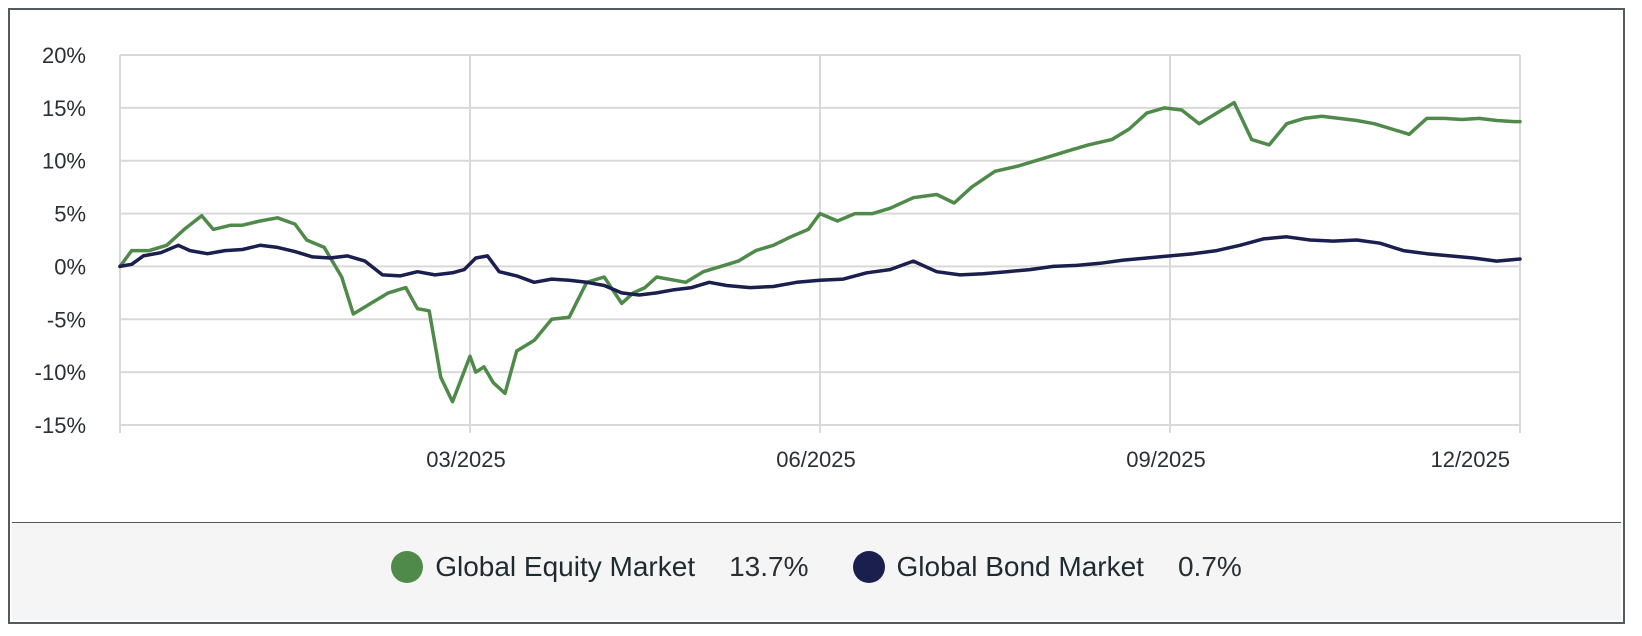 The image size is (1642, 636). I want to click on x-tick-label: 12/2025, so click(1470, 459).